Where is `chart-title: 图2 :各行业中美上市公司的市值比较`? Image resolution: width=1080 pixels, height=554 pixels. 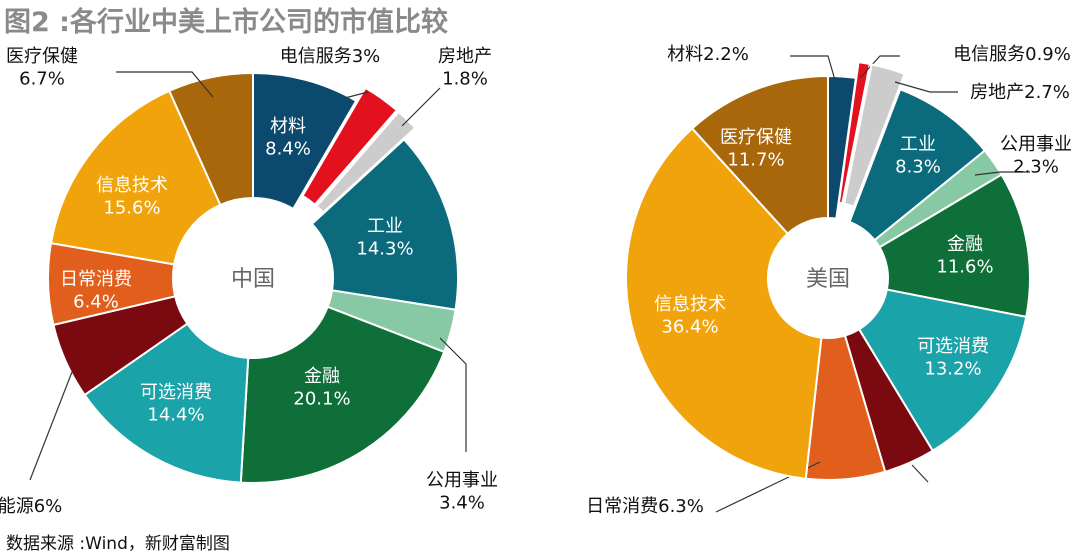 chart-title: 图2 :各行业中美上市公司的市值比较 is located at coordinates (226, 22).